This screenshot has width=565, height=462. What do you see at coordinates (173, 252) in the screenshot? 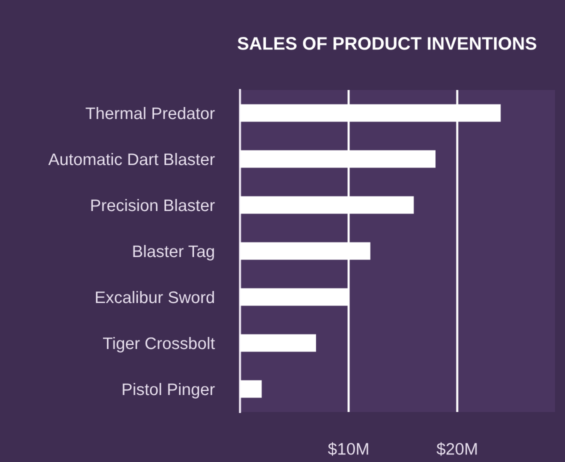
I see `y-tick-label: Blaster Tag` at bounding box center [173, 252].